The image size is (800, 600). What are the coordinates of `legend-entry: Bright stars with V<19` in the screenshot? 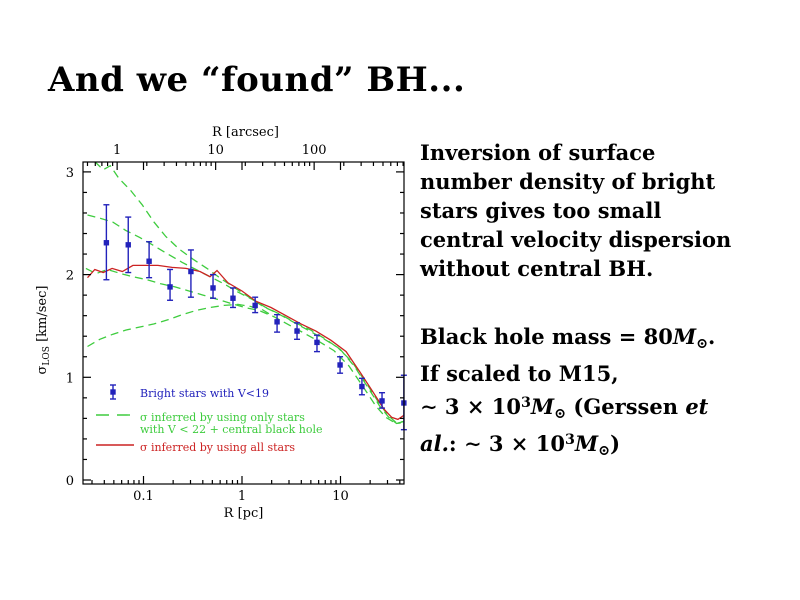 It's located at (189, 392).